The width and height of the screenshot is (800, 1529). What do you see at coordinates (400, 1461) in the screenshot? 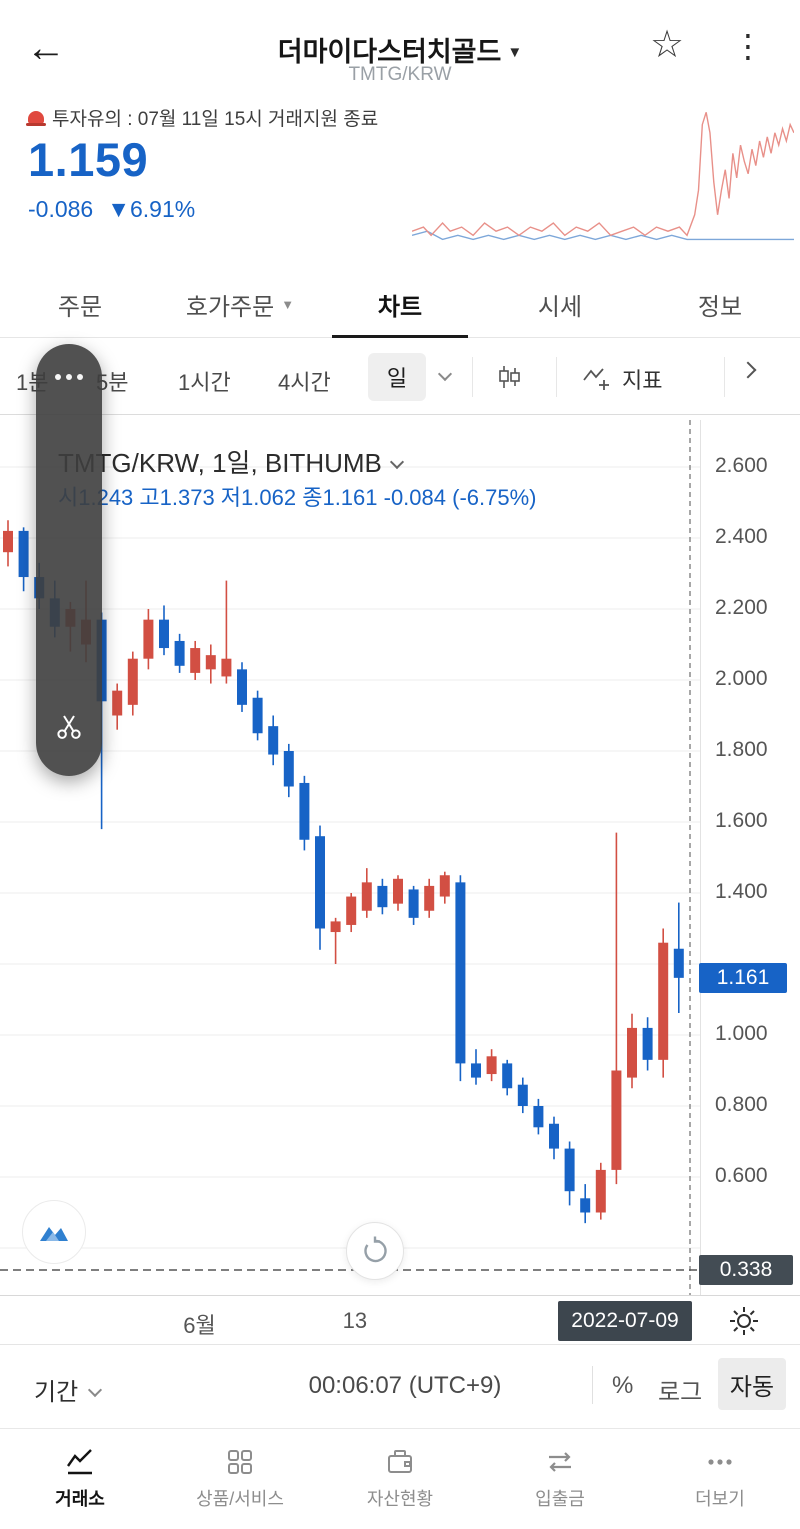
I see `wallet-icon` at bounding box center [400, 1461].